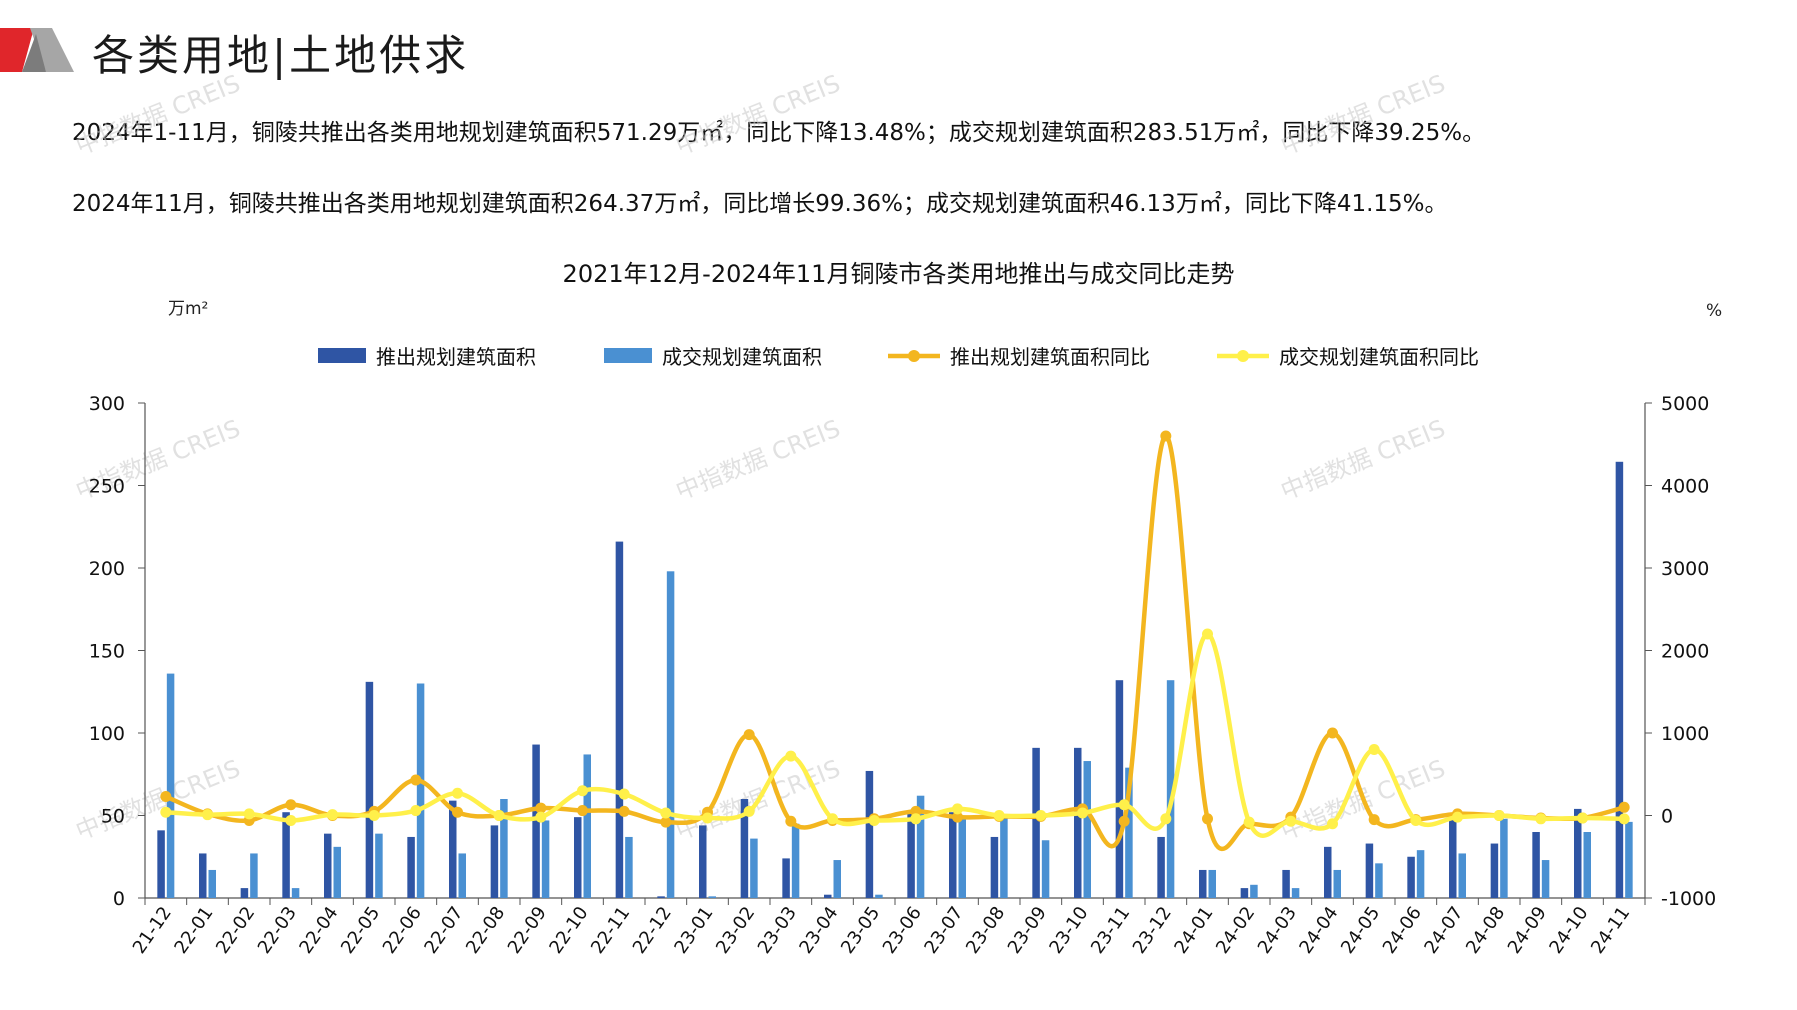 Image resolution: width=1797 pixels, height=1010 pixels. Describe the element at coordinates (527, 930) in the screenshot. I see `x-tick-label: 22-09` at that location.